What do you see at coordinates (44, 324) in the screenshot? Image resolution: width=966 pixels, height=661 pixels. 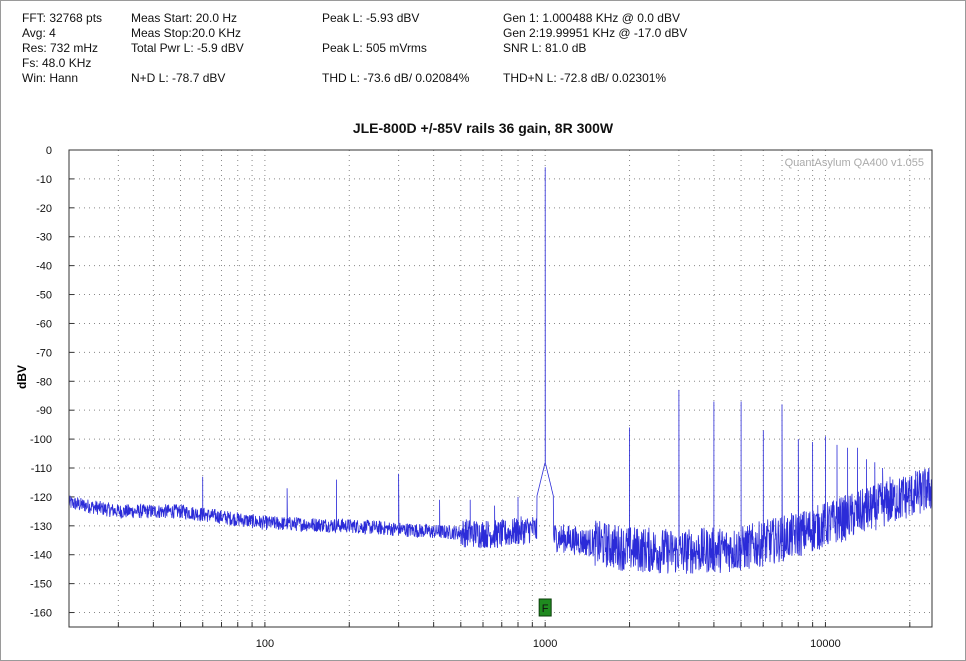 I see `y-tick-label: -60` at bounding box center [44, 324].